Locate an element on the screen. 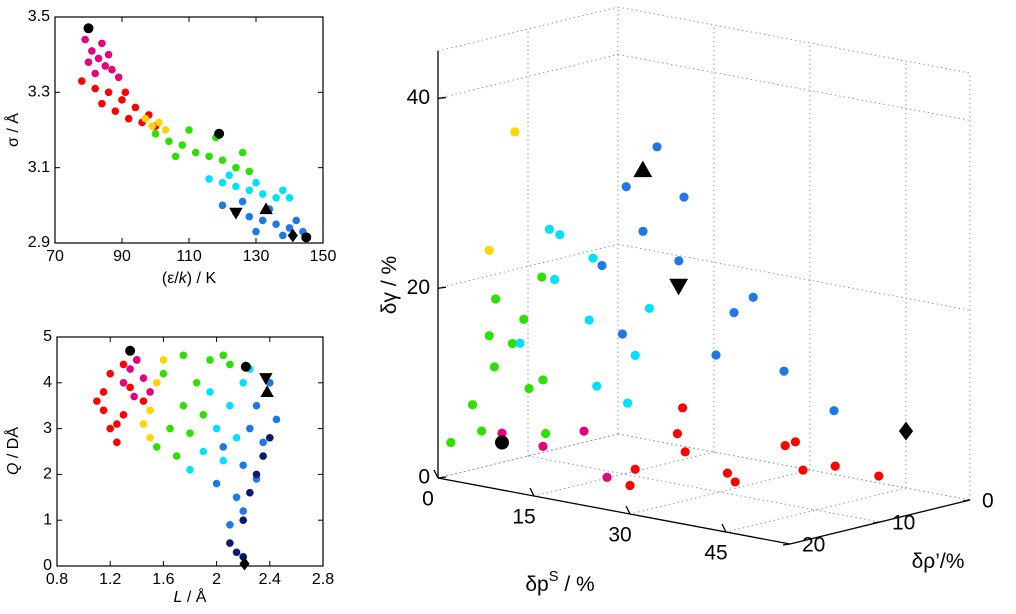 The image size is (1016, 614). z-axis-label: δγ / % is located at coordinates (389, 285).